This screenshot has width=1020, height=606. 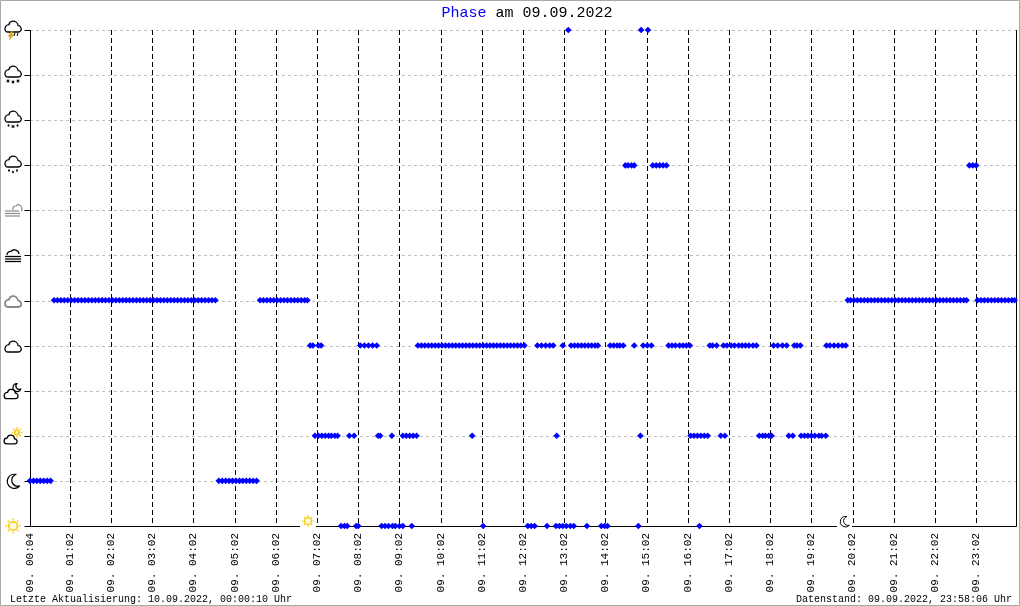 What do you see at coordinates (69, 563) in the screenshot?
I see `x-tick-label: 09. 01:02` at bounding box center [69, 563].